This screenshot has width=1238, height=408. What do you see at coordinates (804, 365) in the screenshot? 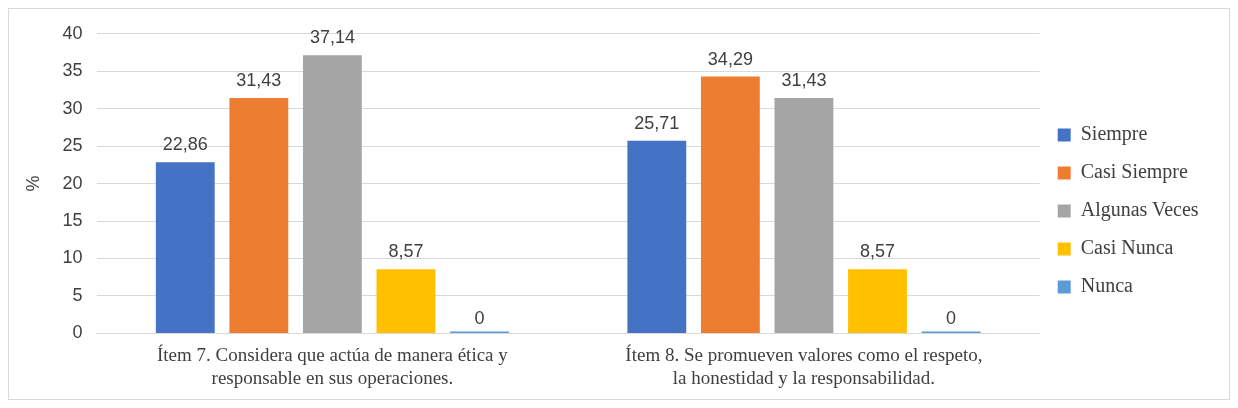
I see `x-tick-label: Ítem 8. Se promueven valores como el respeto, la honestidad y la responsabilidad.` at bounding box center [804, 365].